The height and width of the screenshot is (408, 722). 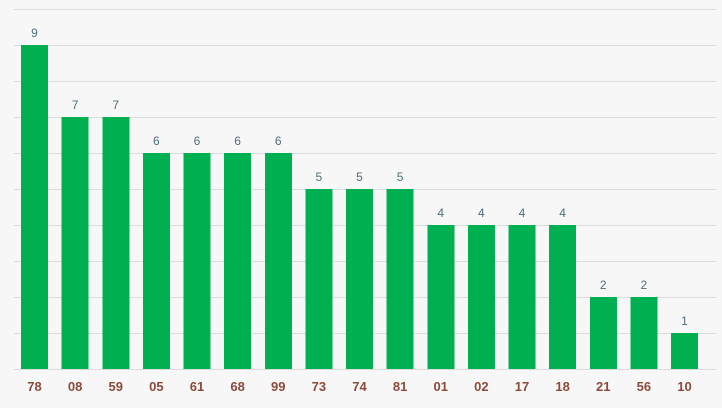 I want to click on value-label-18: 4, so click(x=562, y=213).